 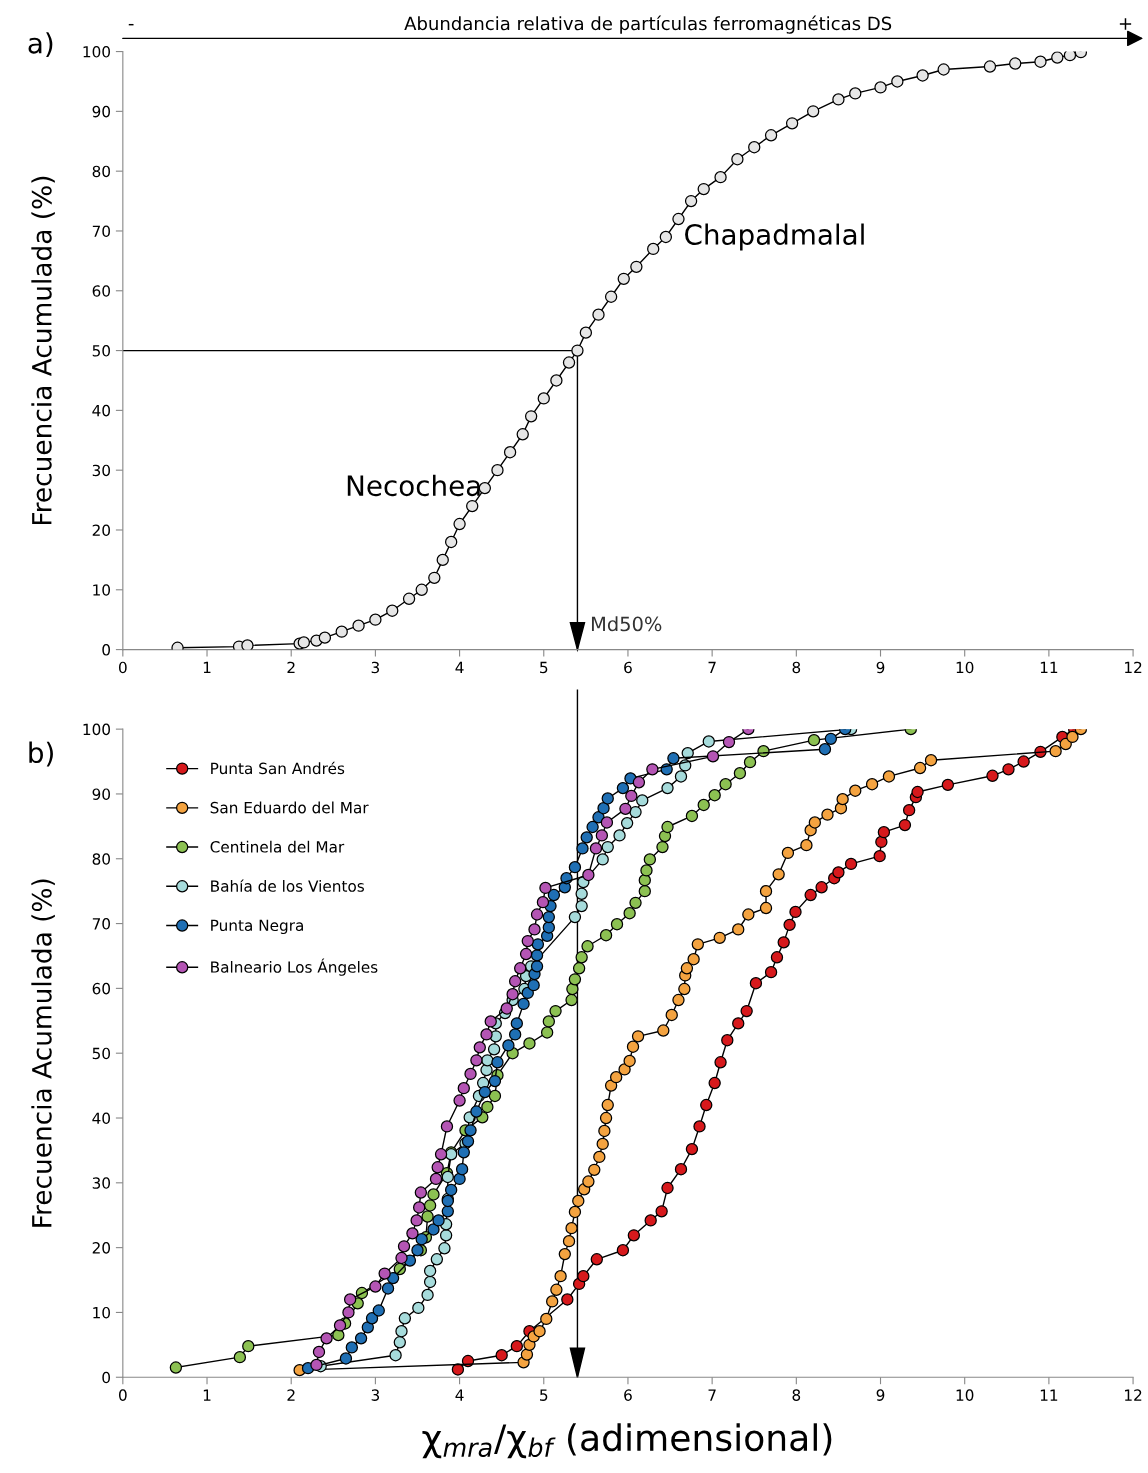 I want to click on legend-label: Centinela del Mar, so click(x=277, y=846).